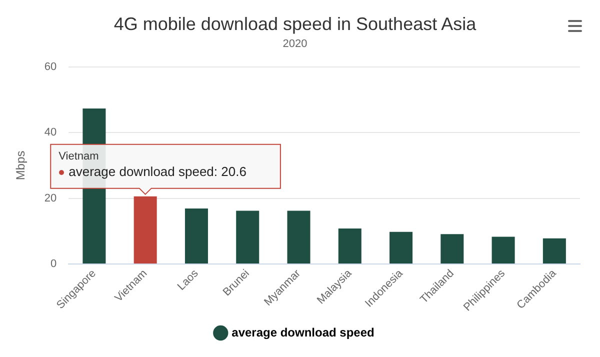  Describe the element at coordinates (296, 24) in the screenshot. I see `chart-title: 4G mobile download speed in Southeast Asia` at that location.